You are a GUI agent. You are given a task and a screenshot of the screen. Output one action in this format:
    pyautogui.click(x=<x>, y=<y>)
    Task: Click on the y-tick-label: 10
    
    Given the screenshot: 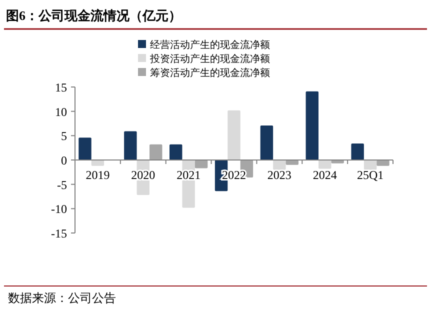 What is the action you would take?
    pyautogui.click(x=61, y=111)
    